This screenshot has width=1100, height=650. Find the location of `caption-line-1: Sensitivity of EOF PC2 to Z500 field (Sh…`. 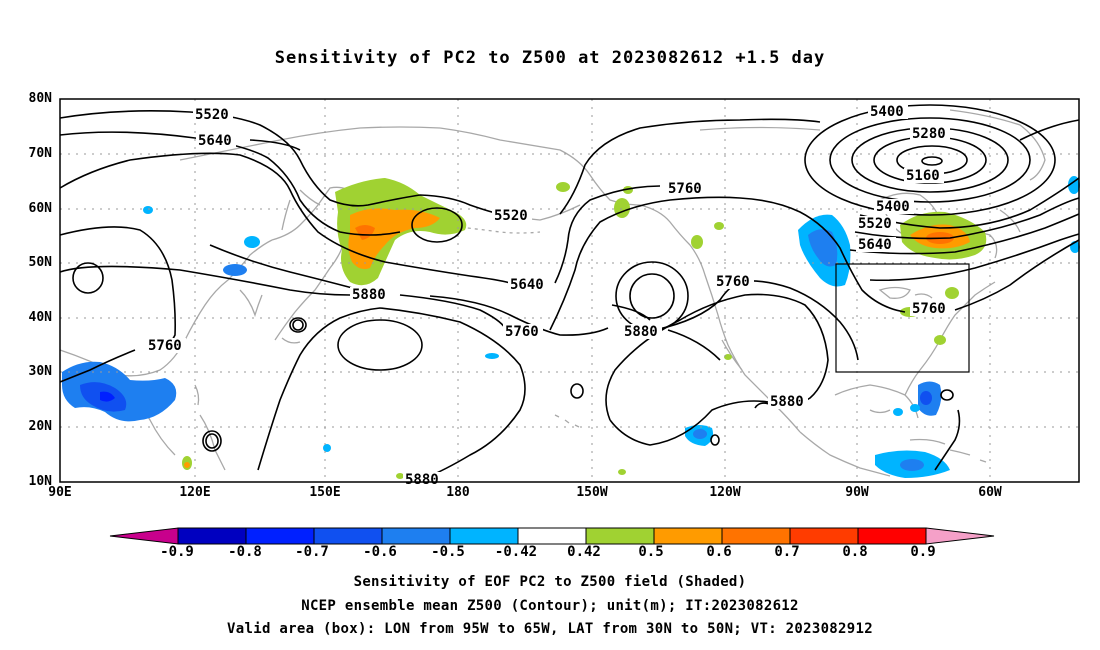

caption-line-1: Sensitivity of EOF PC2 to Z500 field (Sh… is located at coordinates (550, 582).